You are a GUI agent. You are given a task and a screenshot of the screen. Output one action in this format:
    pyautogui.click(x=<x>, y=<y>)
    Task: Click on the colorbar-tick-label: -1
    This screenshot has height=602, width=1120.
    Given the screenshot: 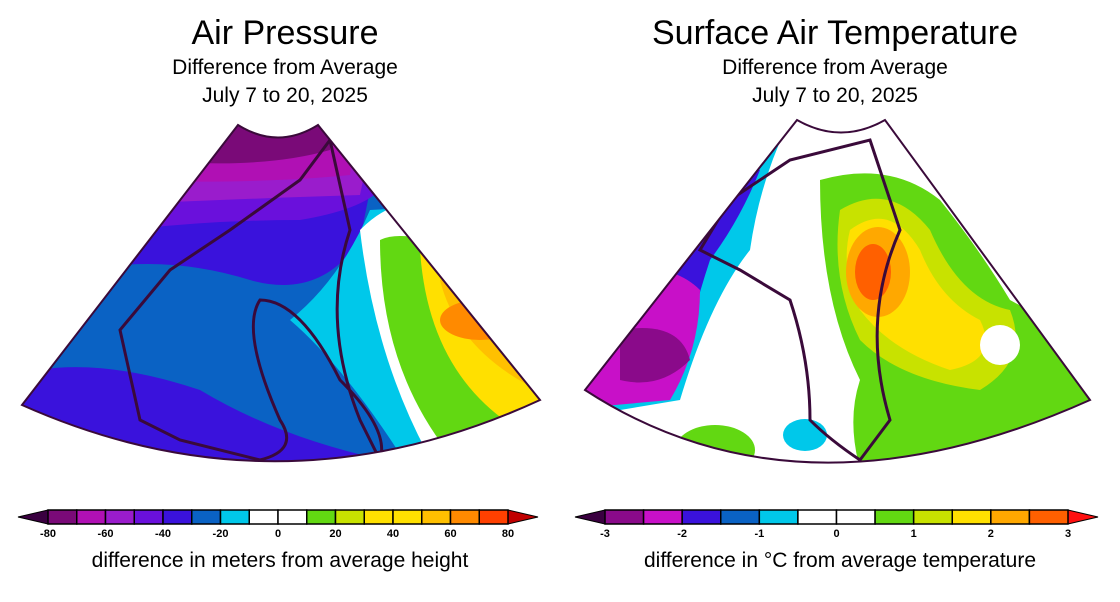 What is the action you would take?
    pyautogui.click(x=759, y=534)
    